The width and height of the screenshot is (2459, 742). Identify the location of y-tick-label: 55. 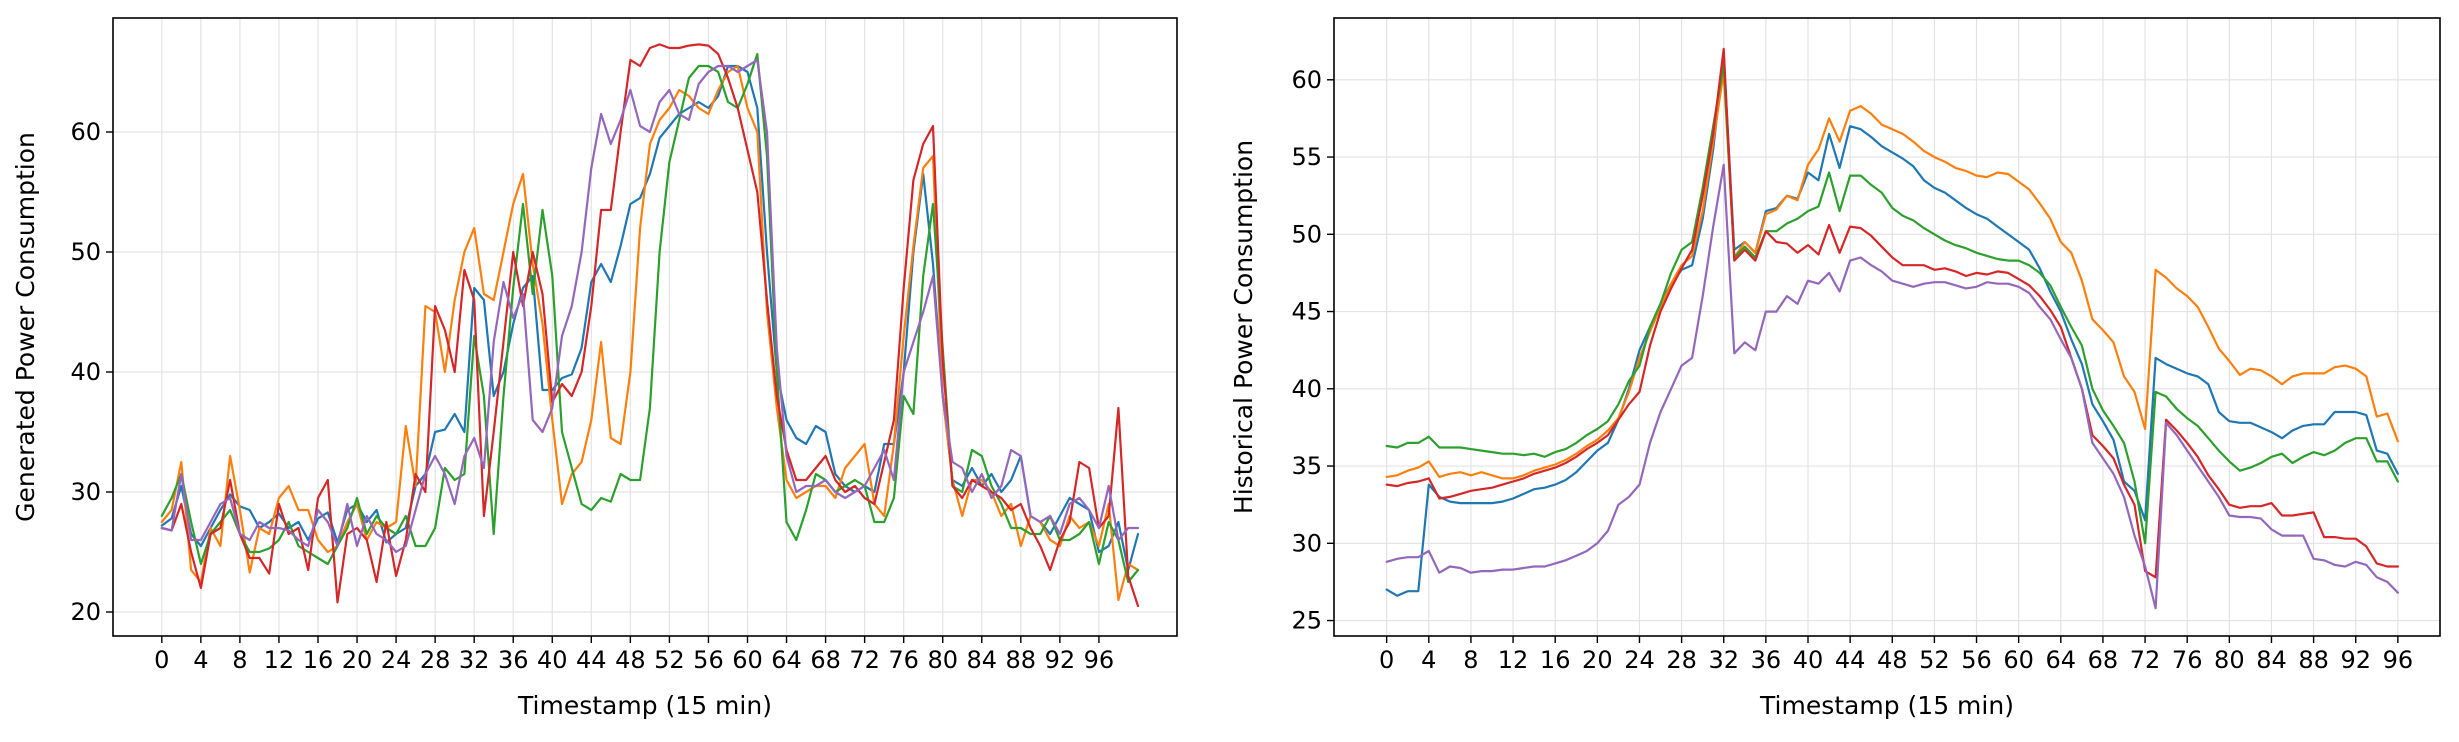
(1306, 157).